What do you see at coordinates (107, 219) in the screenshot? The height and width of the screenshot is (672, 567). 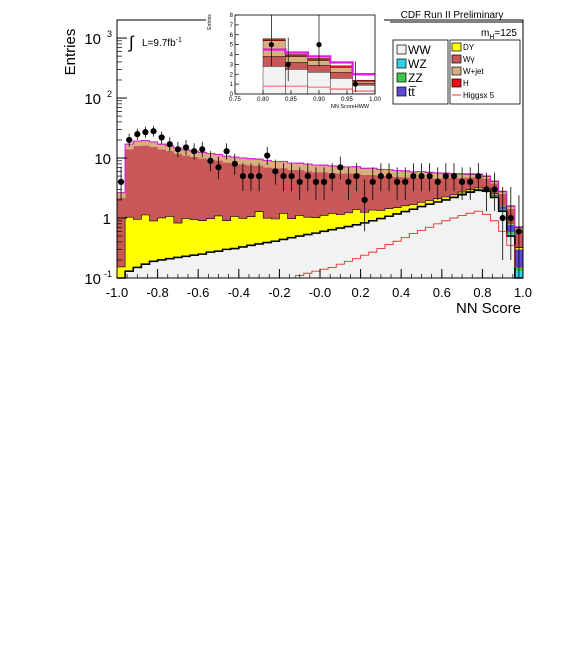 I see `y-tick-label: 1` at bounding box center [107, 219].